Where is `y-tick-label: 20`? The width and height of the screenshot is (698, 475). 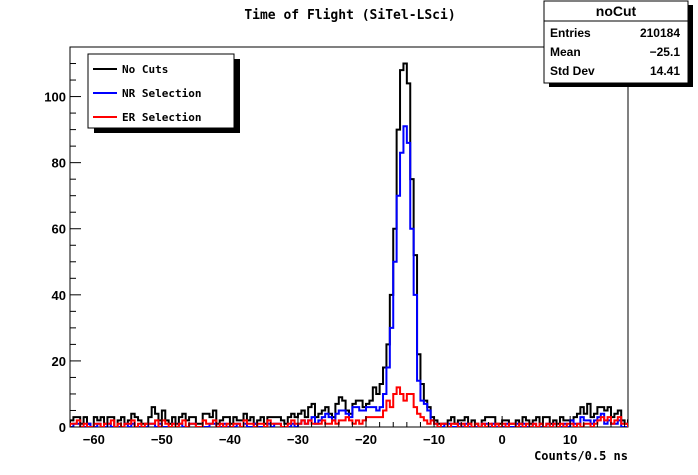
y-tick-label: 20 is located at coordinates (59, 361).